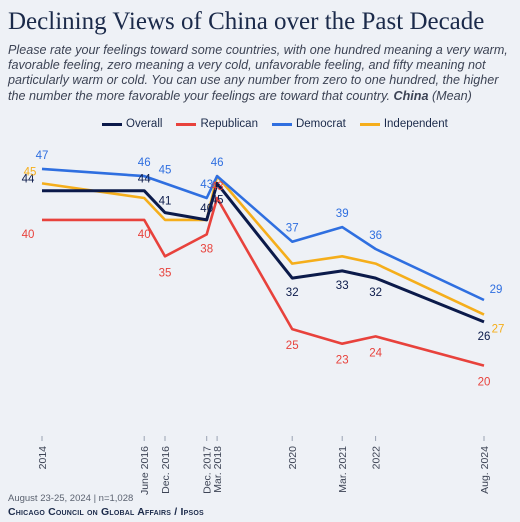  What do you see at coordinates (369, 124) in the screenshot?
I see `legend-swatch-independent` at bounding box center [369, 124].